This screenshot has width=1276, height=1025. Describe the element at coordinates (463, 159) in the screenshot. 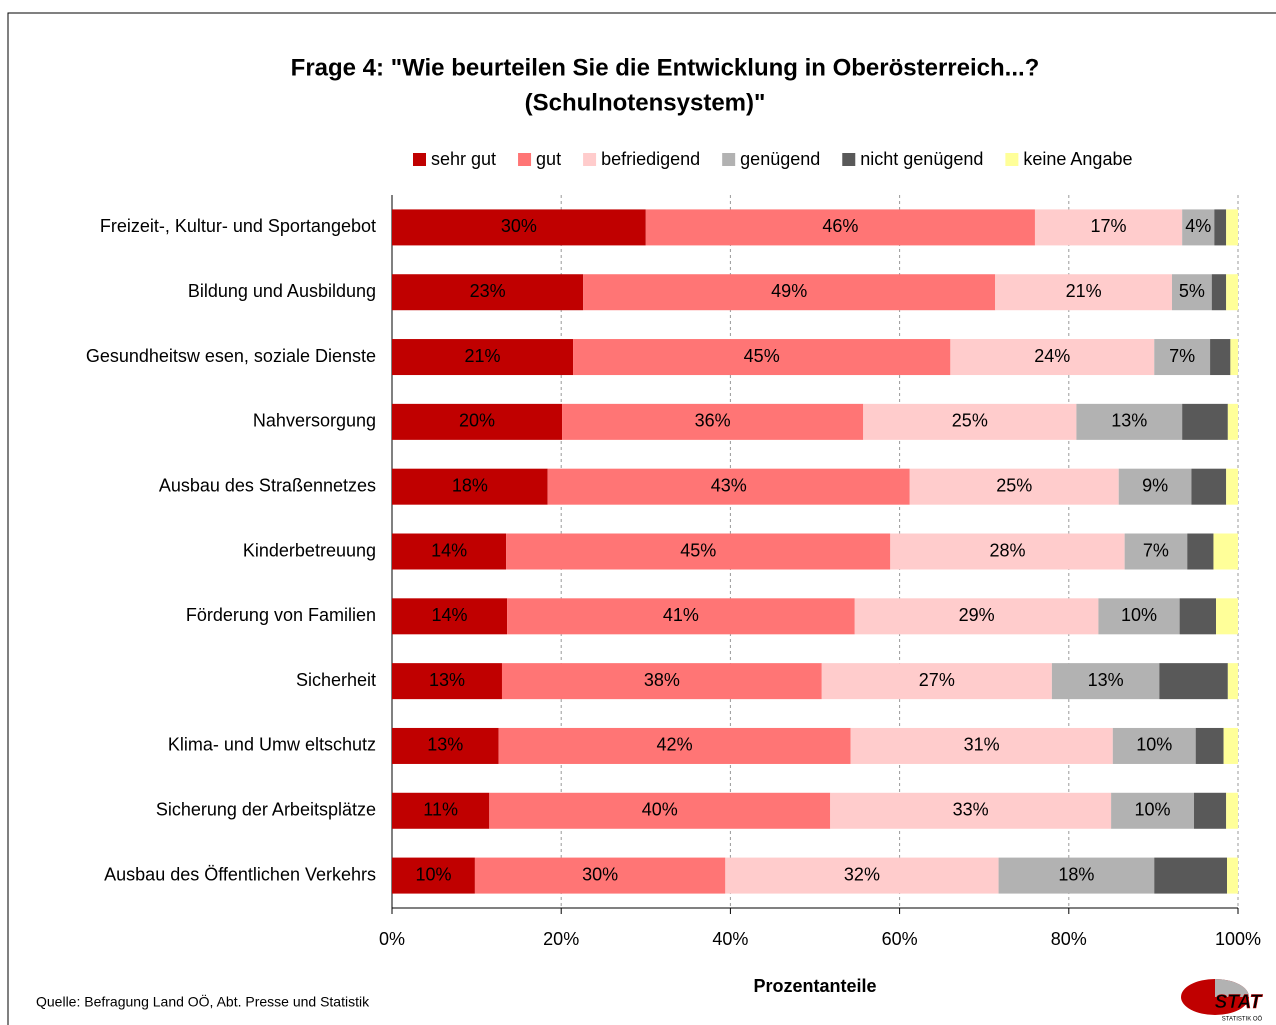

I see `legend-label: sehr gut` at that location.